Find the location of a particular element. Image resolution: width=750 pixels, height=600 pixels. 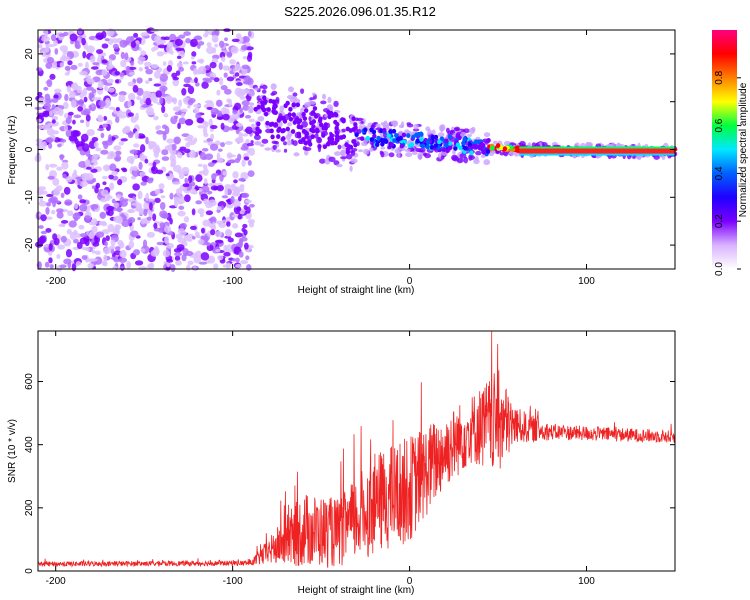

y-tick-label: 10 is located at coordinates (29, 102).